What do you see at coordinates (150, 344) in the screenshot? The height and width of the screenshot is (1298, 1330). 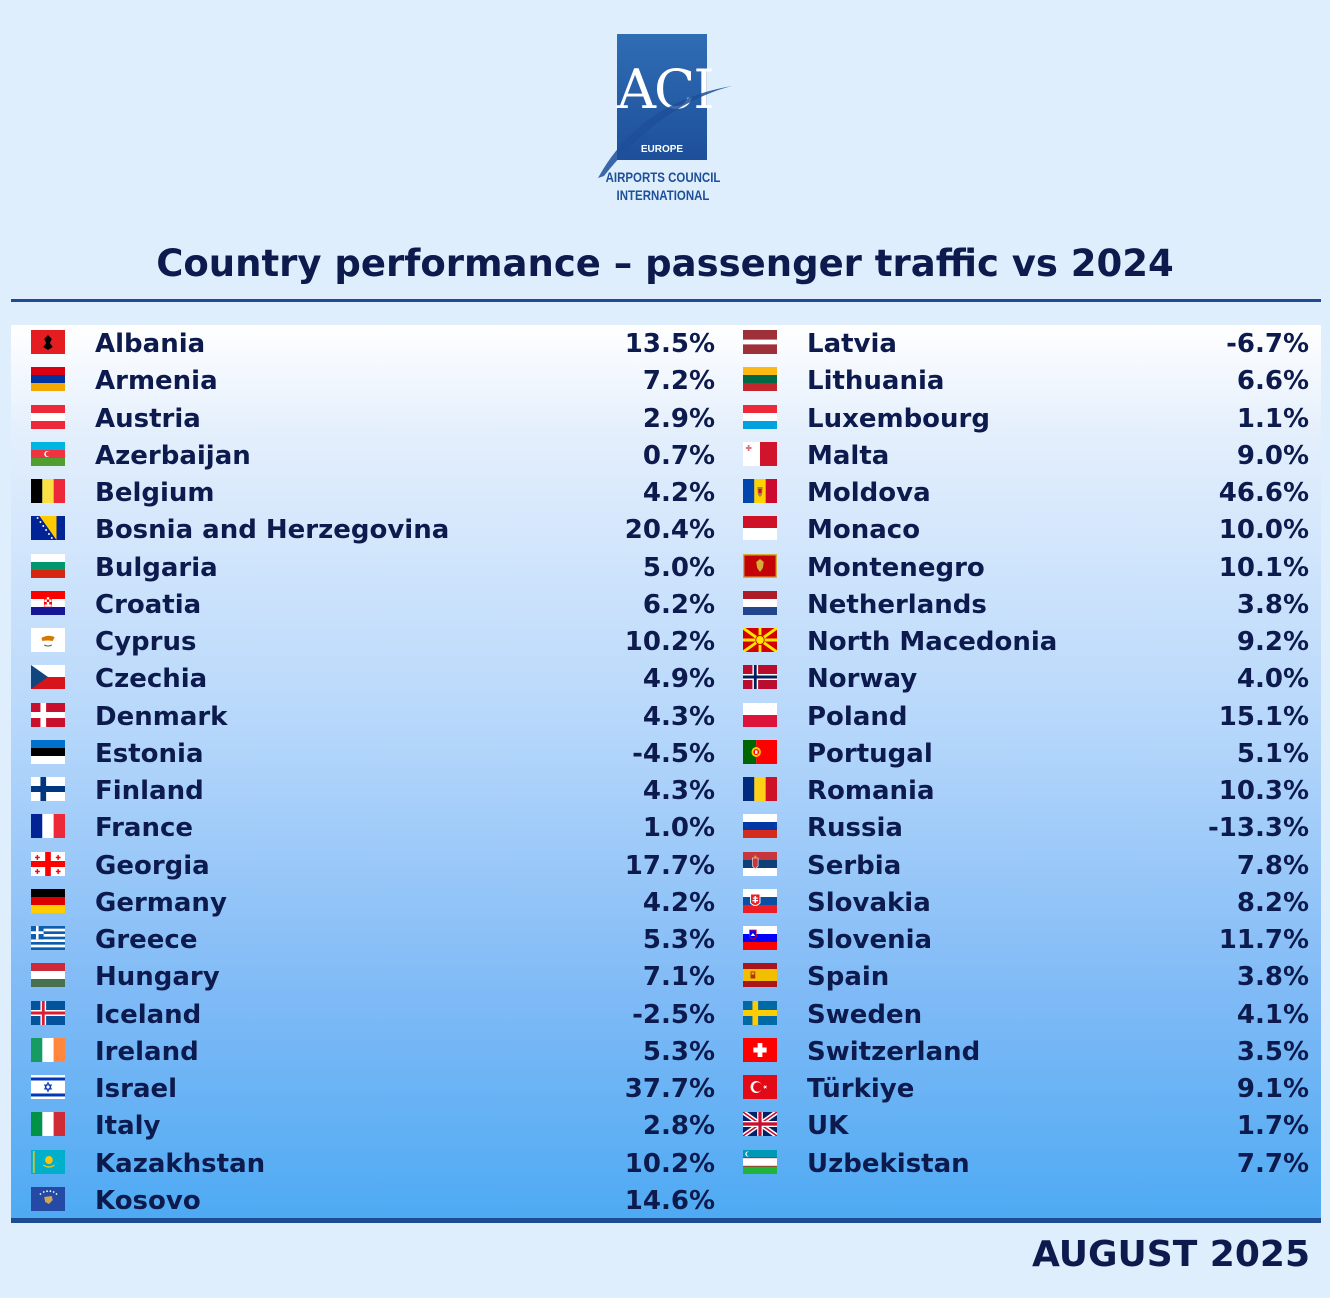 I see `country-name: Albania` at bounding box center [150, 344].